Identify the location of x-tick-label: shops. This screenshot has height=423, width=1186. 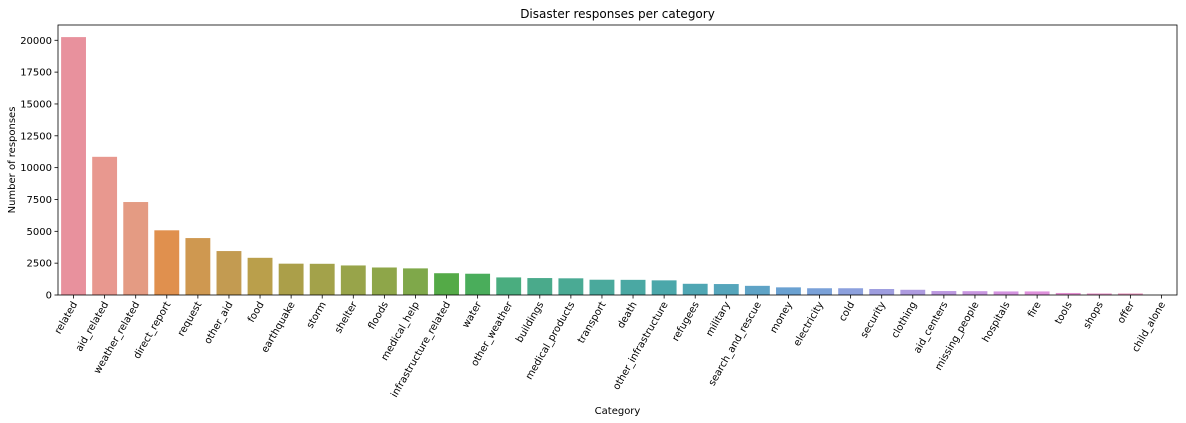
(1094, 315).